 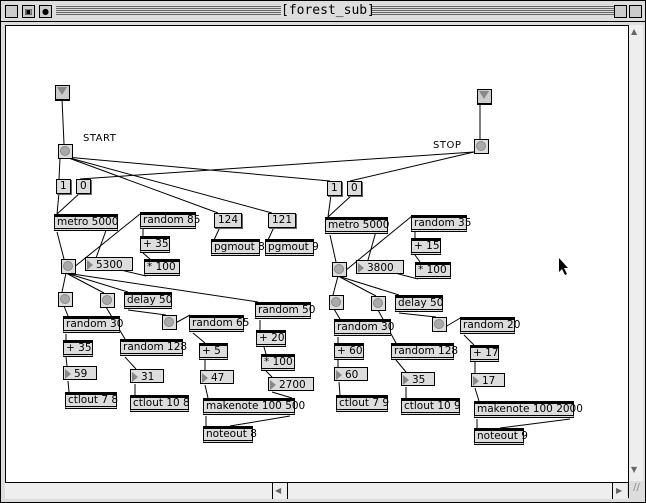 I want to click on bang-ctl10-right, so click(x=378, y=303).